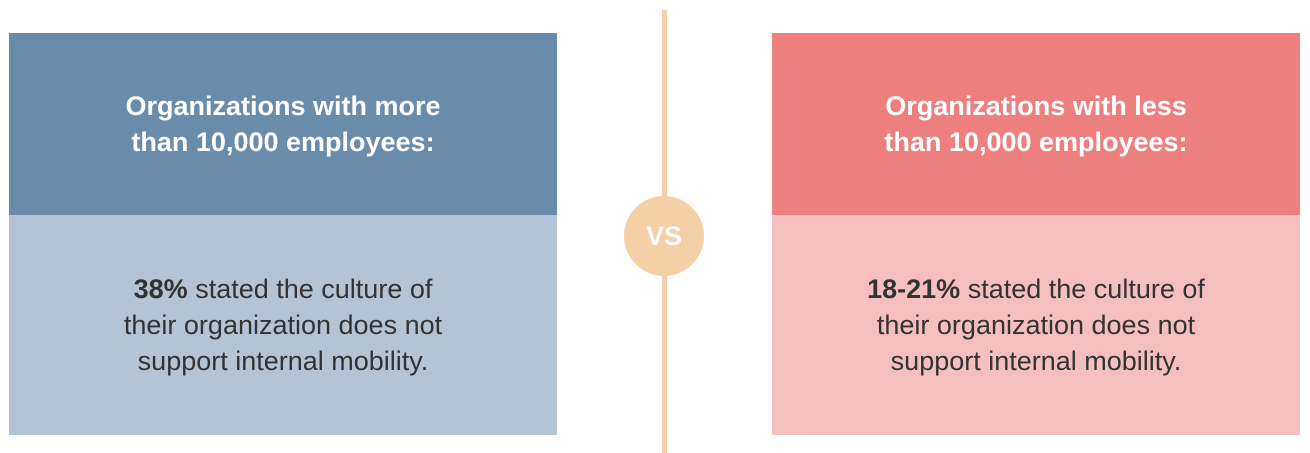 The width and height of the screenshot is (1310, 453). What do you see at coordinates (664, 236) in the screenshot?
I see `vs-badge: VS` at bounding box center [664, 236].